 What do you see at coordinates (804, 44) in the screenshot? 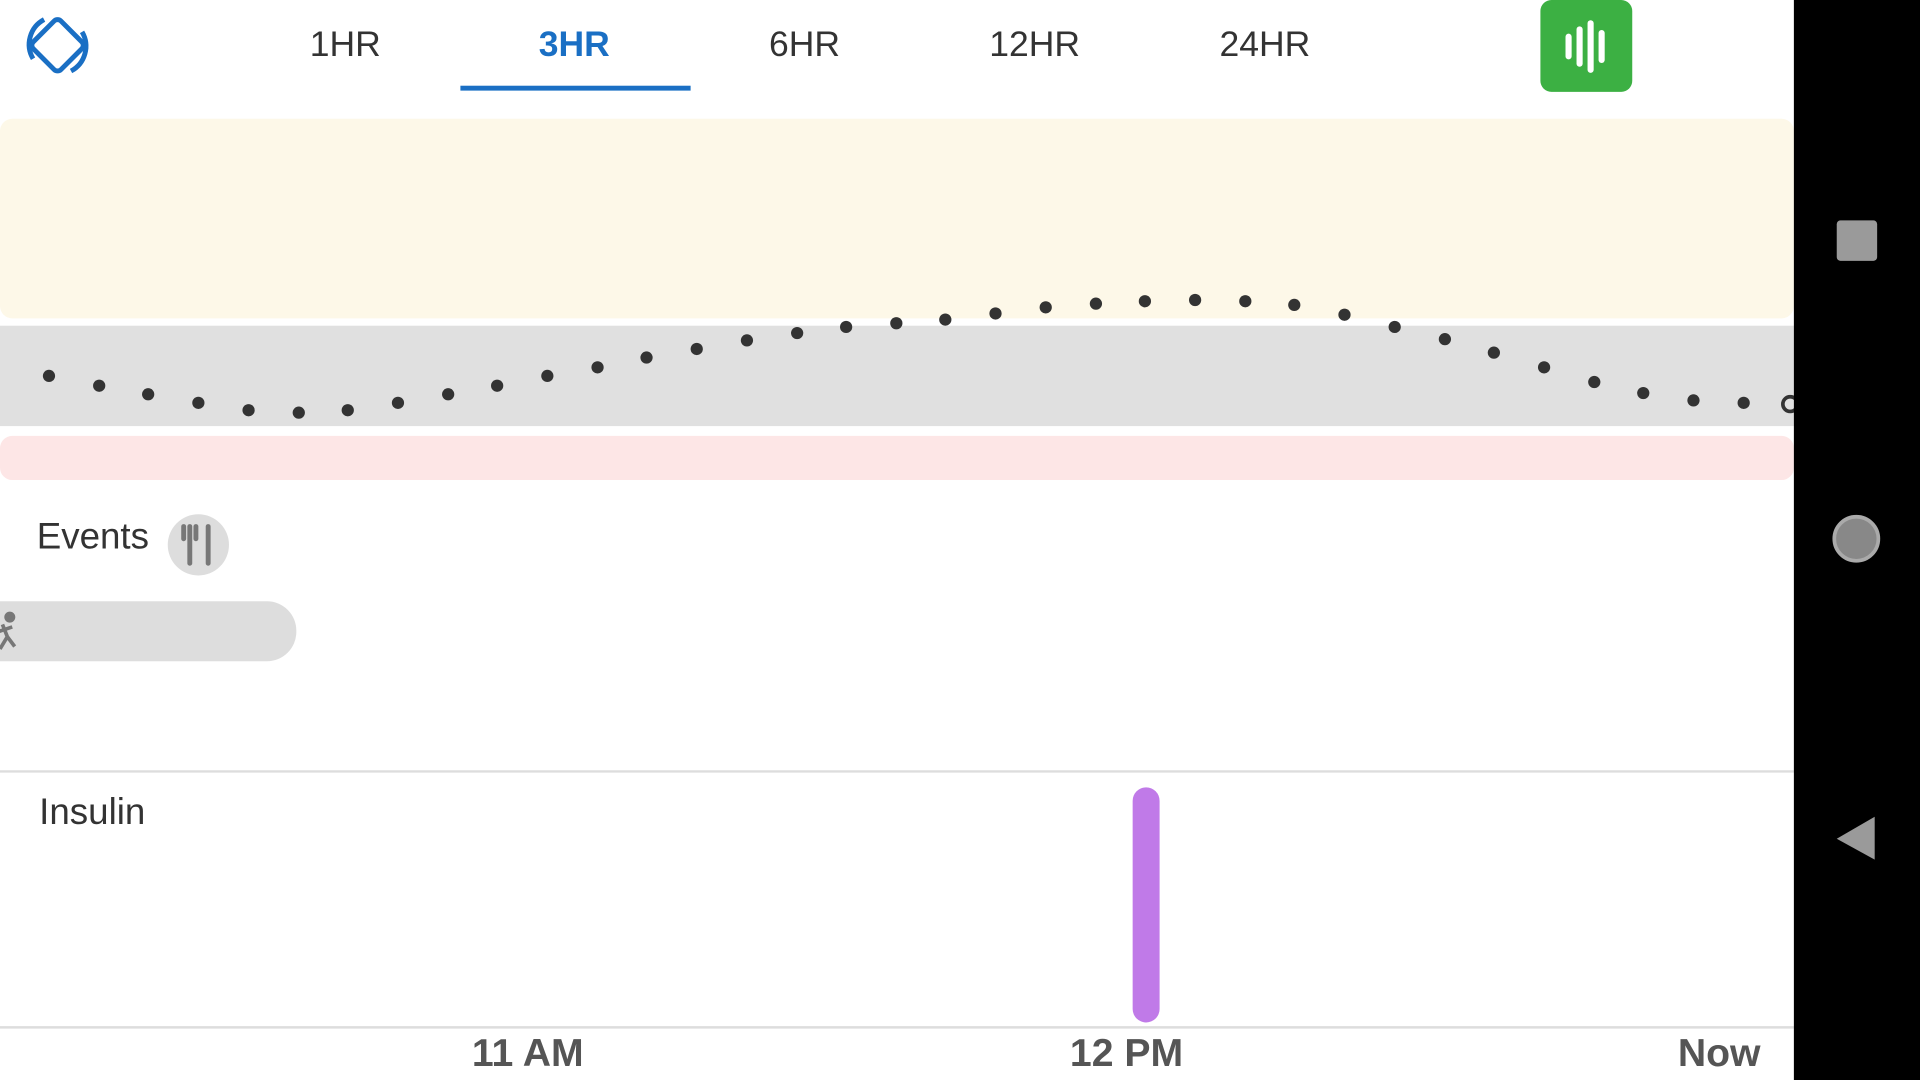
I see `tab: 6HR` at bounding box center [804, 44].